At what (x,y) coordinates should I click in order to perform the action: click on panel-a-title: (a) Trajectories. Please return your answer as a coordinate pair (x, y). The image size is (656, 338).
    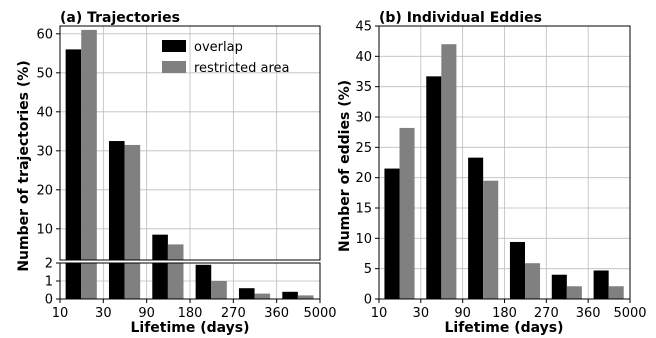
    Looking at the image, I should click on (120, 18).